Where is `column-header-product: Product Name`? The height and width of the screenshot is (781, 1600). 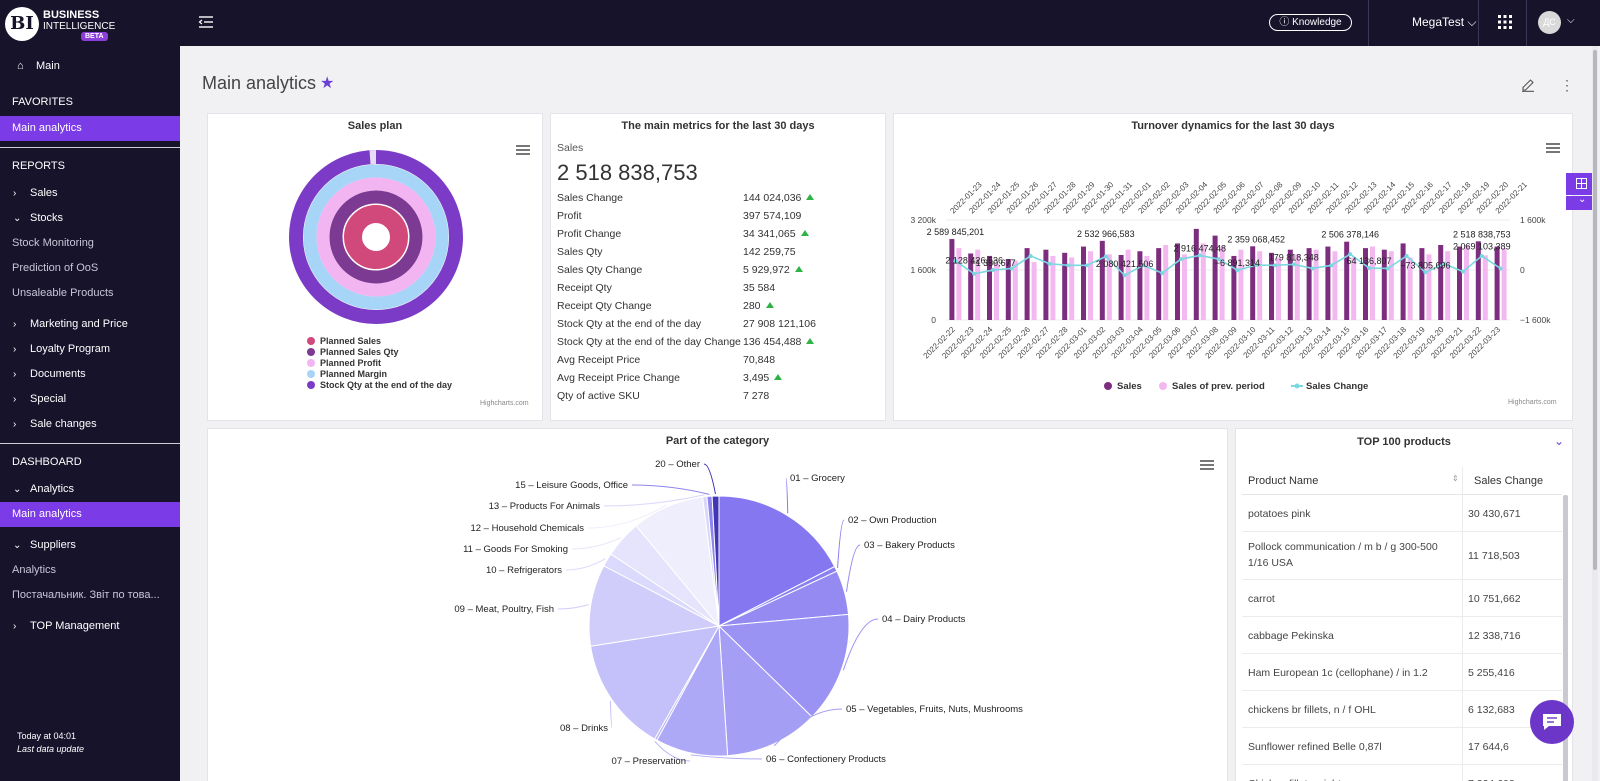 column-header-product: Product Name is located at coordinates (1283, 481).